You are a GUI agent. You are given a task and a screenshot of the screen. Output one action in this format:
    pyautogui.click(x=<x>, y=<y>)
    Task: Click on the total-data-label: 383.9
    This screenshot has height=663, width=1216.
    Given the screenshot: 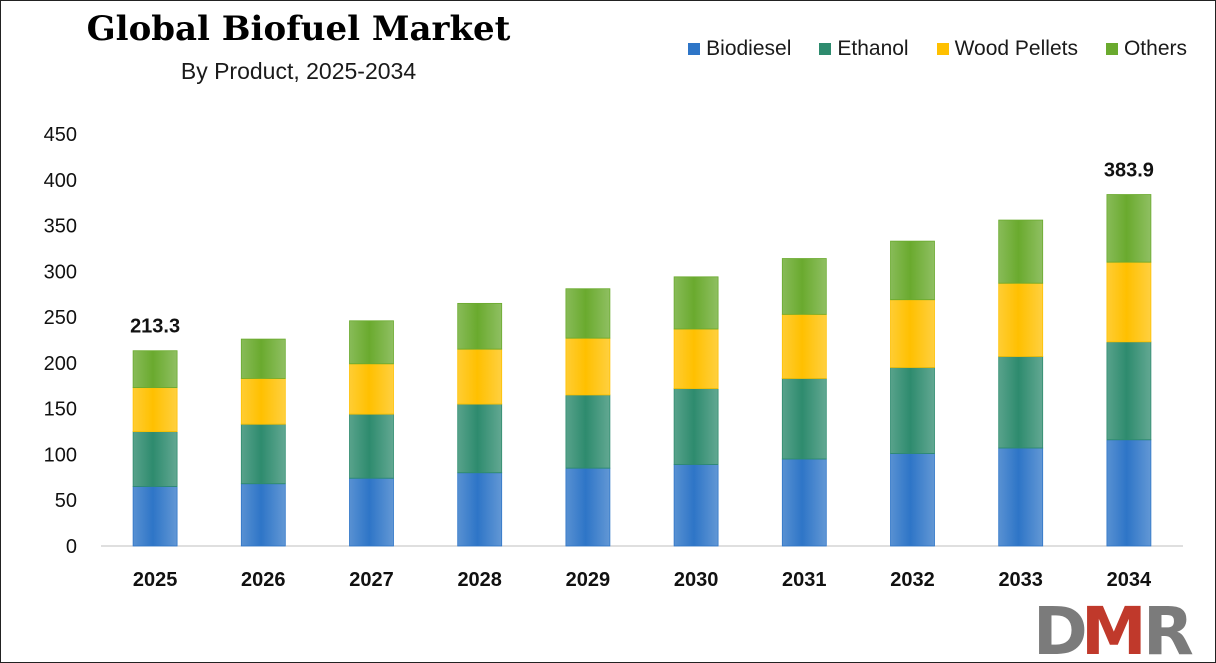 What is the action you would take?
    pyautogui.click(x=1129, y=171)
    